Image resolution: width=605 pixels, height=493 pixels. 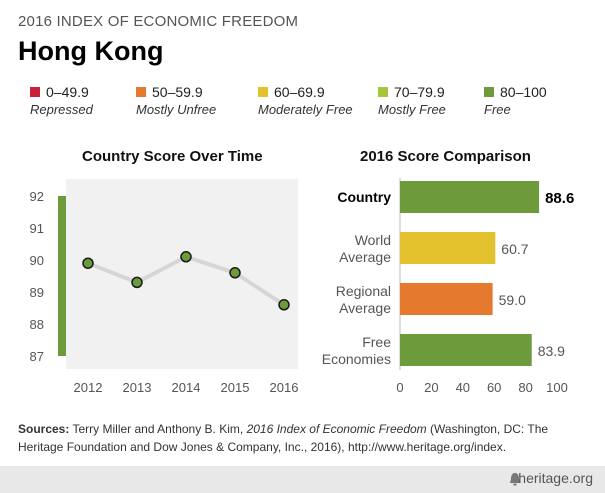 I want to click on kicker: 2016 INDEX OF ECONOMIC FREEDOM, so click(x=158, y=21).